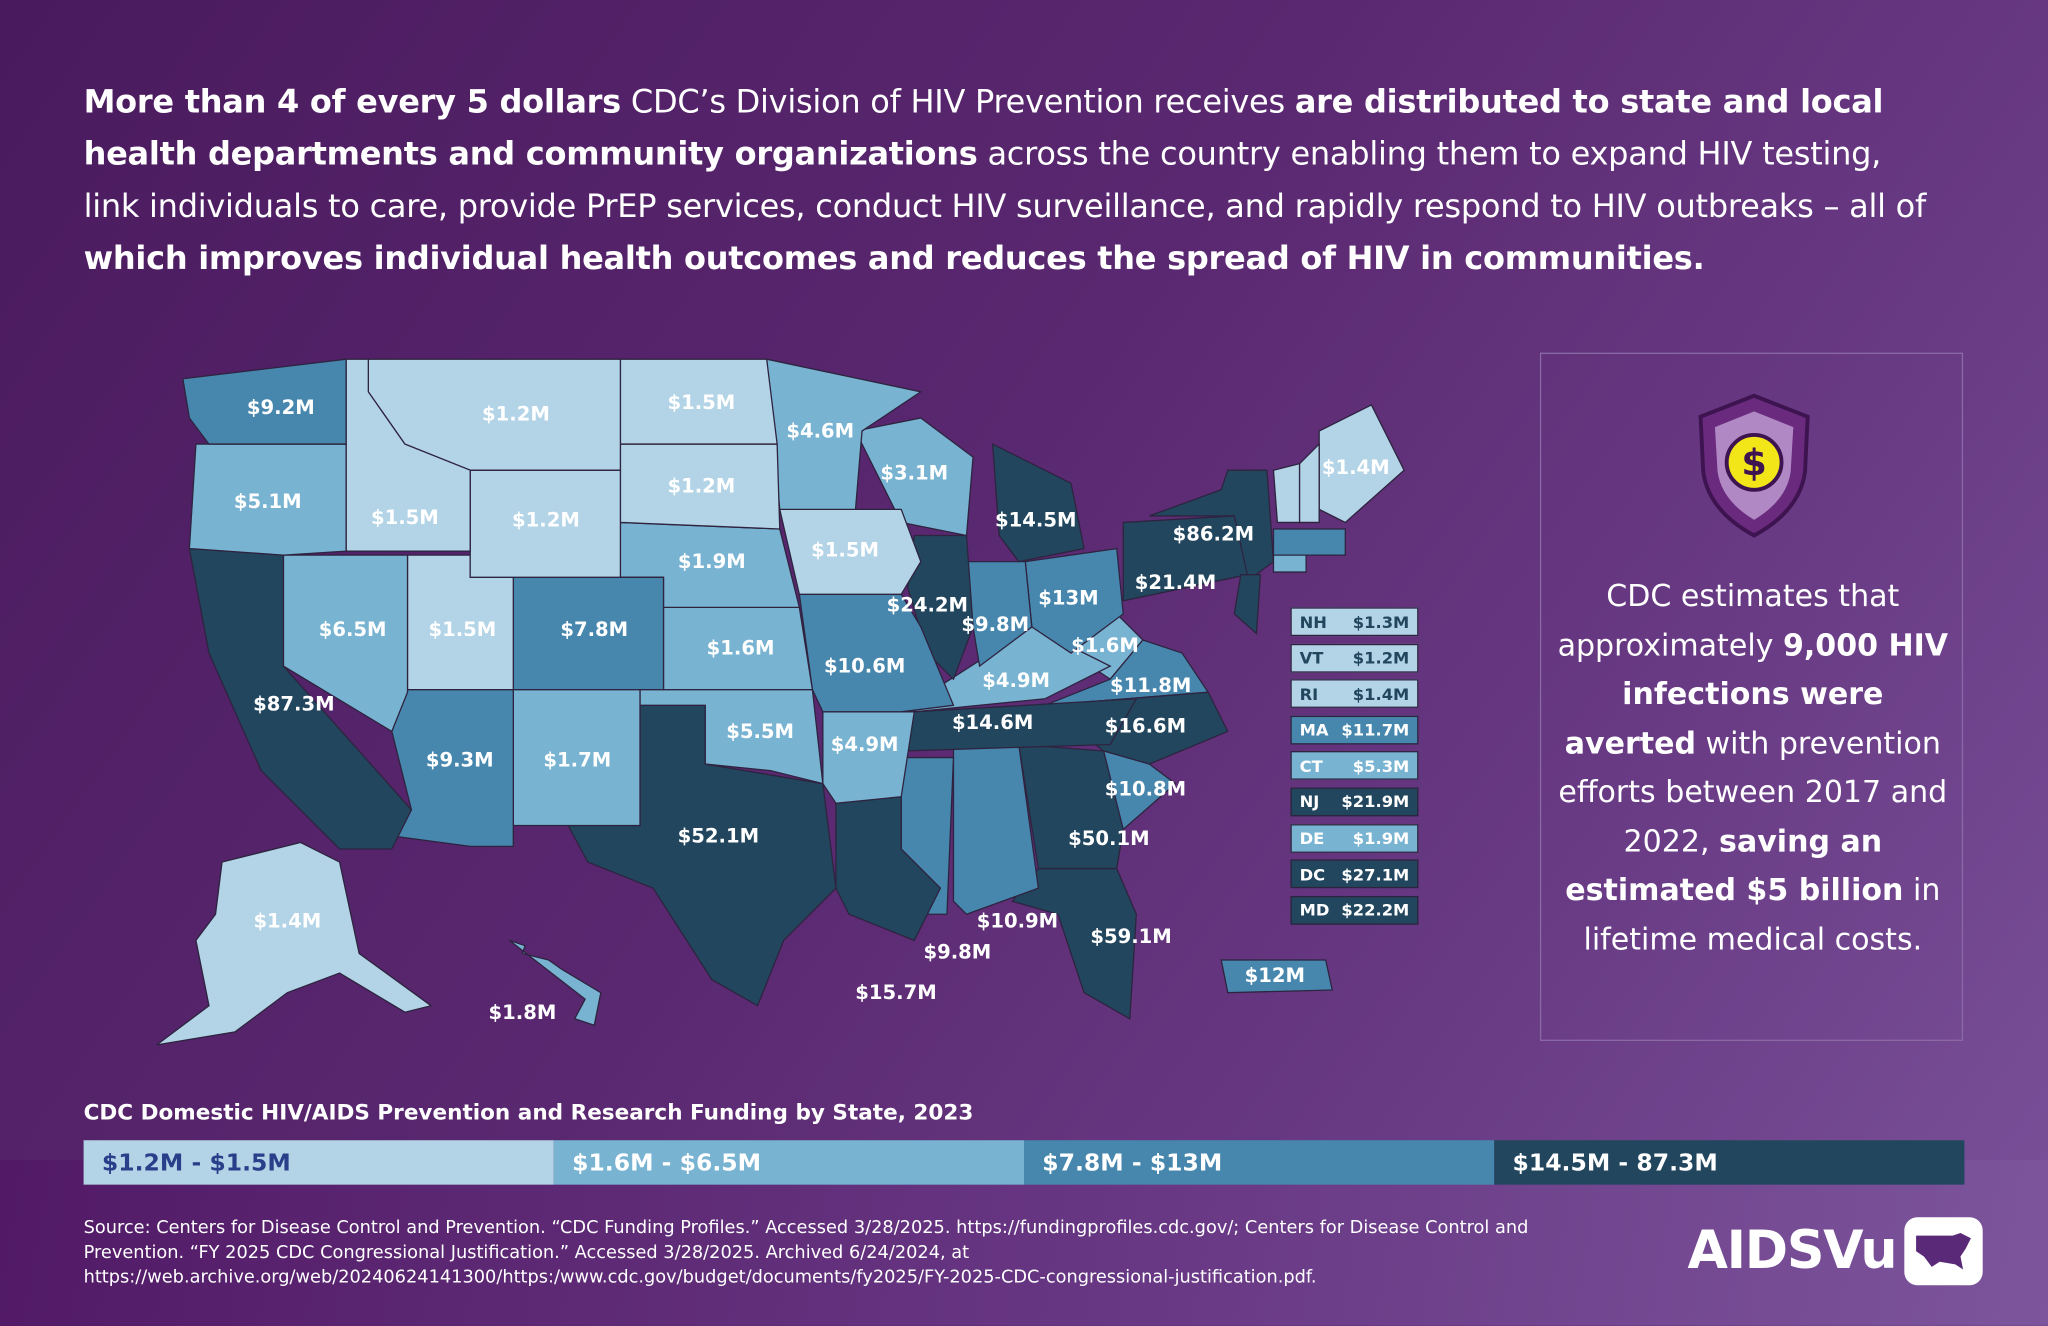 Image resolution: width=2048 pixels, height=1326 pixels. Describe the element at coordinates (712, 561) in the screenshot. I see `state-label-ne: $1.9M` at that location.